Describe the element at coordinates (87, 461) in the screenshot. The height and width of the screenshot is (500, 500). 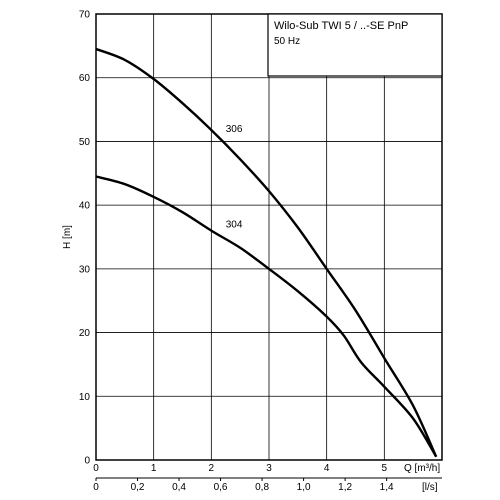
I see `y-tick-label: 0` at that location.